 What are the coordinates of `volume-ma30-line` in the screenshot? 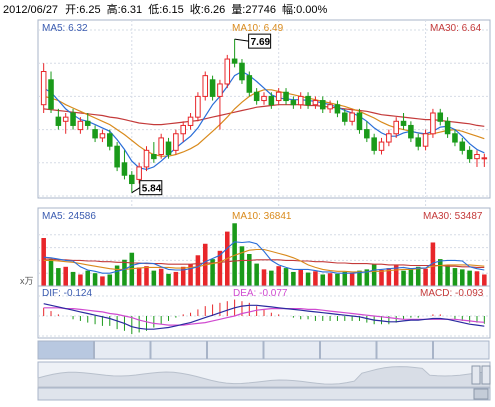 It's located at (264, 263).